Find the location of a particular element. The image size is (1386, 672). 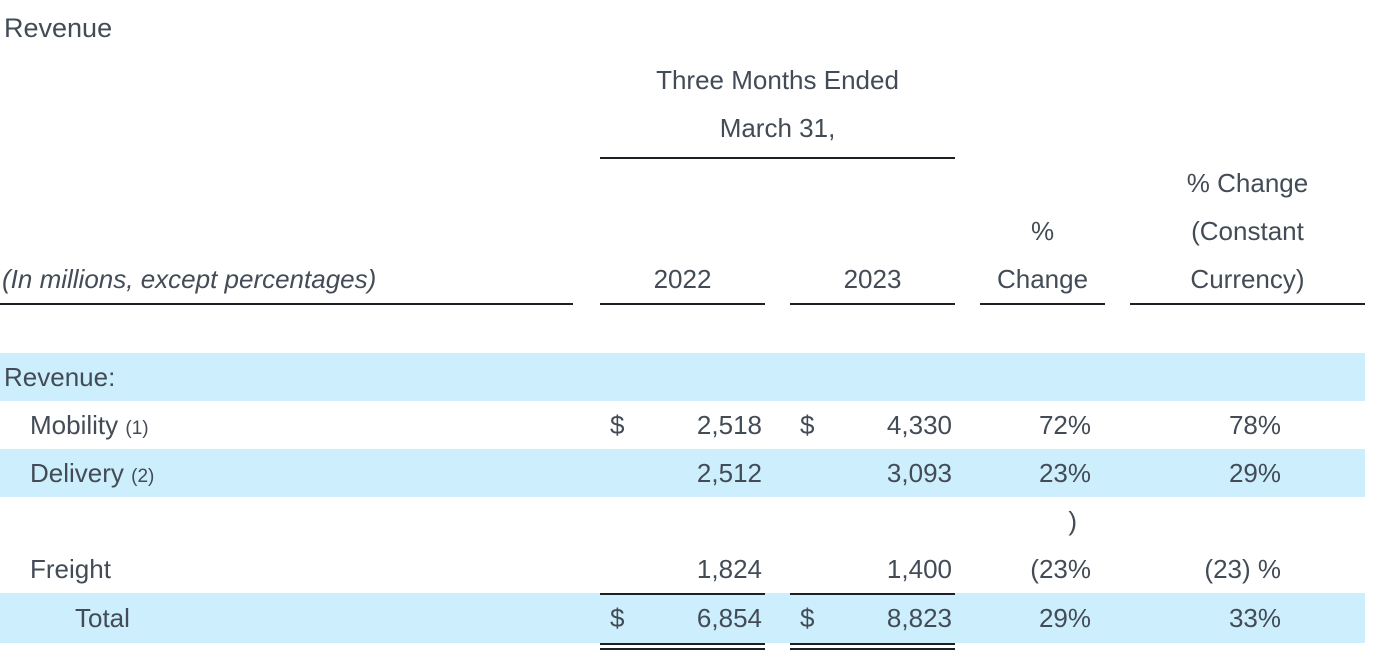

amount-2023: 1,400 is located at coordinates (919, 569).